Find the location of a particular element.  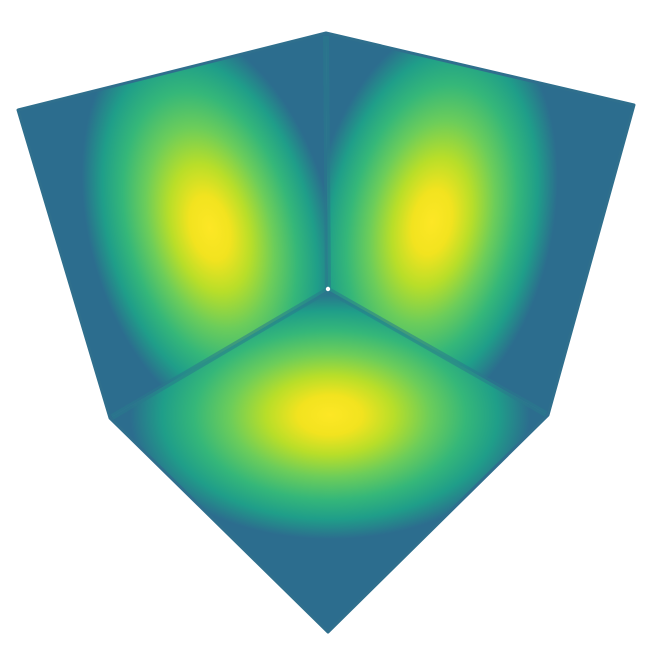

seam-top is located at coordinates (327, 163).